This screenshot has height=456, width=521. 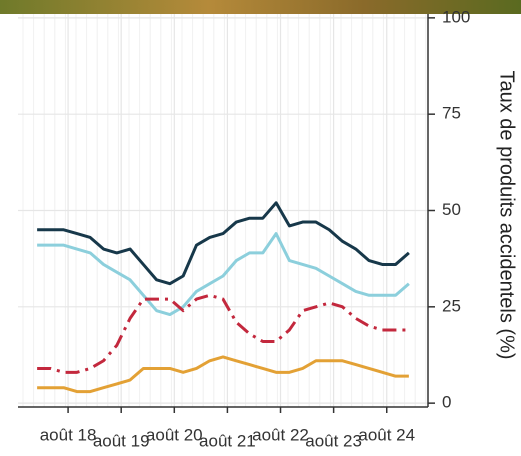 What do you see at coordinates (451, 209) in the screenshot?
I see `y-tick-label: 50` at bounding box center [451, 209].